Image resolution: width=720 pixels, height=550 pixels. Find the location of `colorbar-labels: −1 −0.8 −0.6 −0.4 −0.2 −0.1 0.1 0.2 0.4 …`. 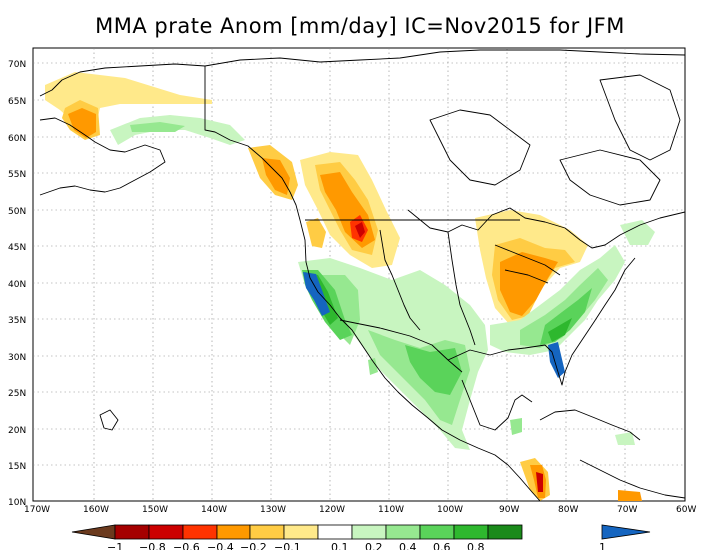

colorbar-labels: −1 −0.8 −0.6 −0.4 −0.2 −0.1 0.1 0.2 0.4 … is located at coordinates (356, 545).